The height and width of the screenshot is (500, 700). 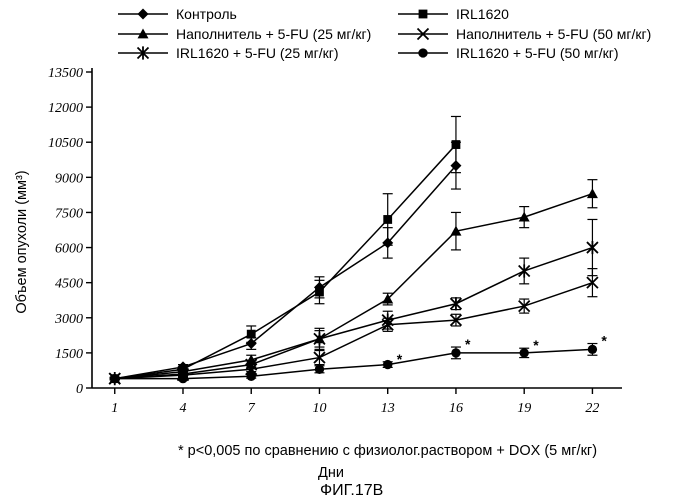 I want to click on legend-label: IRL1620 + 5-FU (50 мг/кг), so click(x=537, y=53).